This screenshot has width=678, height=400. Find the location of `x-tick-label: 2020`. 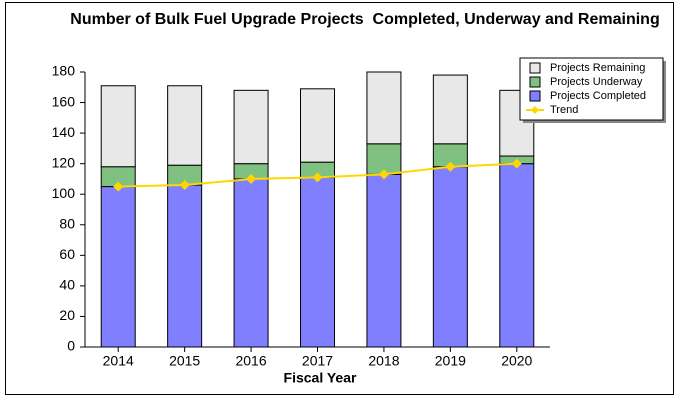

x-tick-label: 2020 is located at coordinates (516, 361).